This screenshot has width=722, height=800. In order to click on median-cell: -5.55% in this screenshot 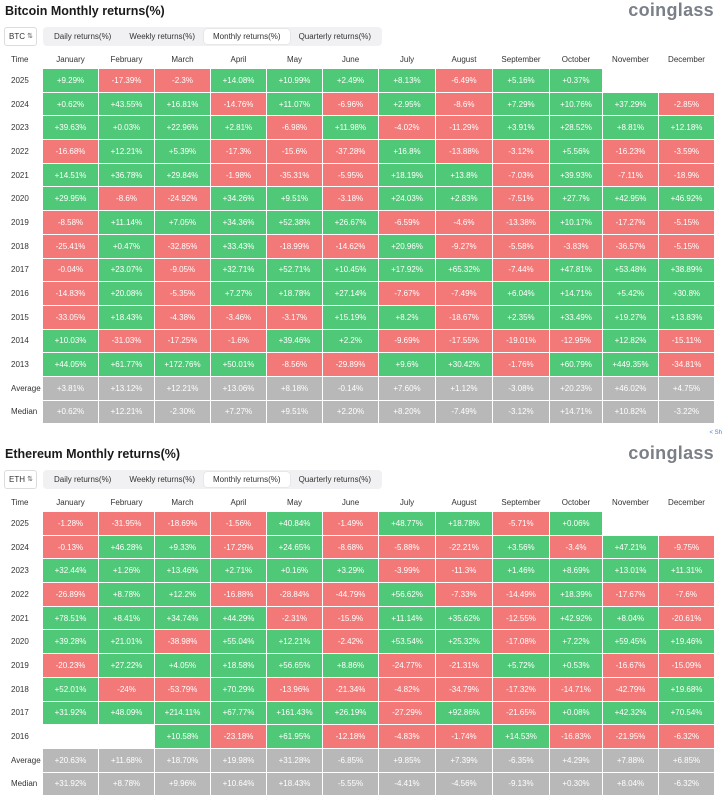, I will do `click(350, 784)`.